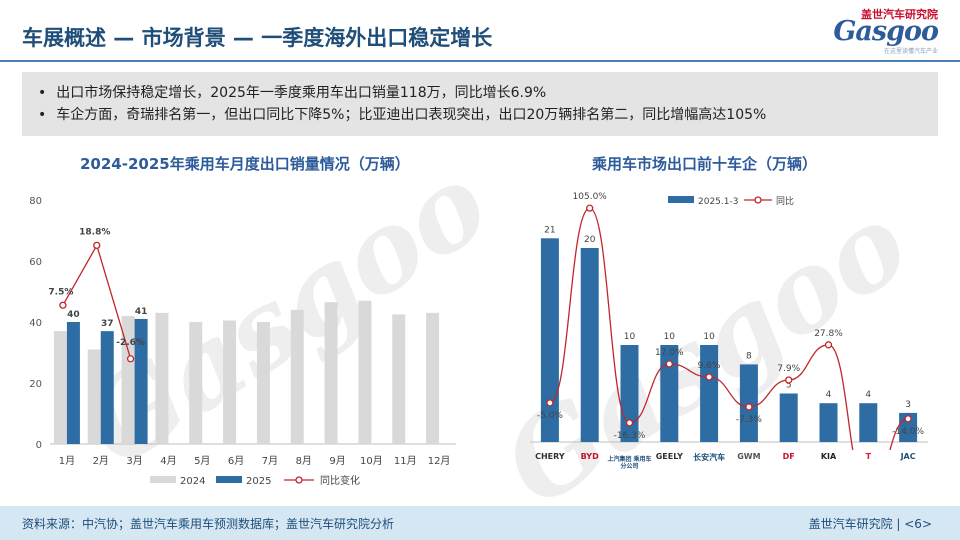 Image resolution: width=960 pixels, height=540 pixels. Describe the element at coordinates (245, 164) in the screenshot. I see `monthly-chart-title: 2024-2025年乘用车月度出口销量情况（万辆）` at that location.